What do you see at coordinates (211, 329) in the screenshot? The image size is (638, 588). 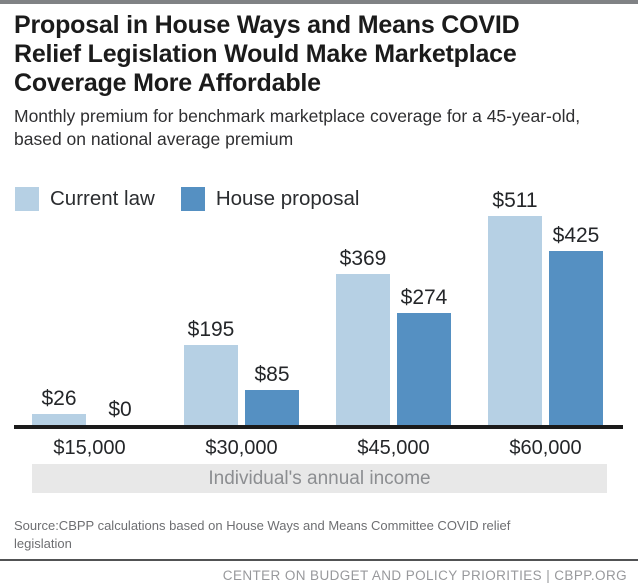 I see `bar-value-label: $195` at bounding box center [211, 329].